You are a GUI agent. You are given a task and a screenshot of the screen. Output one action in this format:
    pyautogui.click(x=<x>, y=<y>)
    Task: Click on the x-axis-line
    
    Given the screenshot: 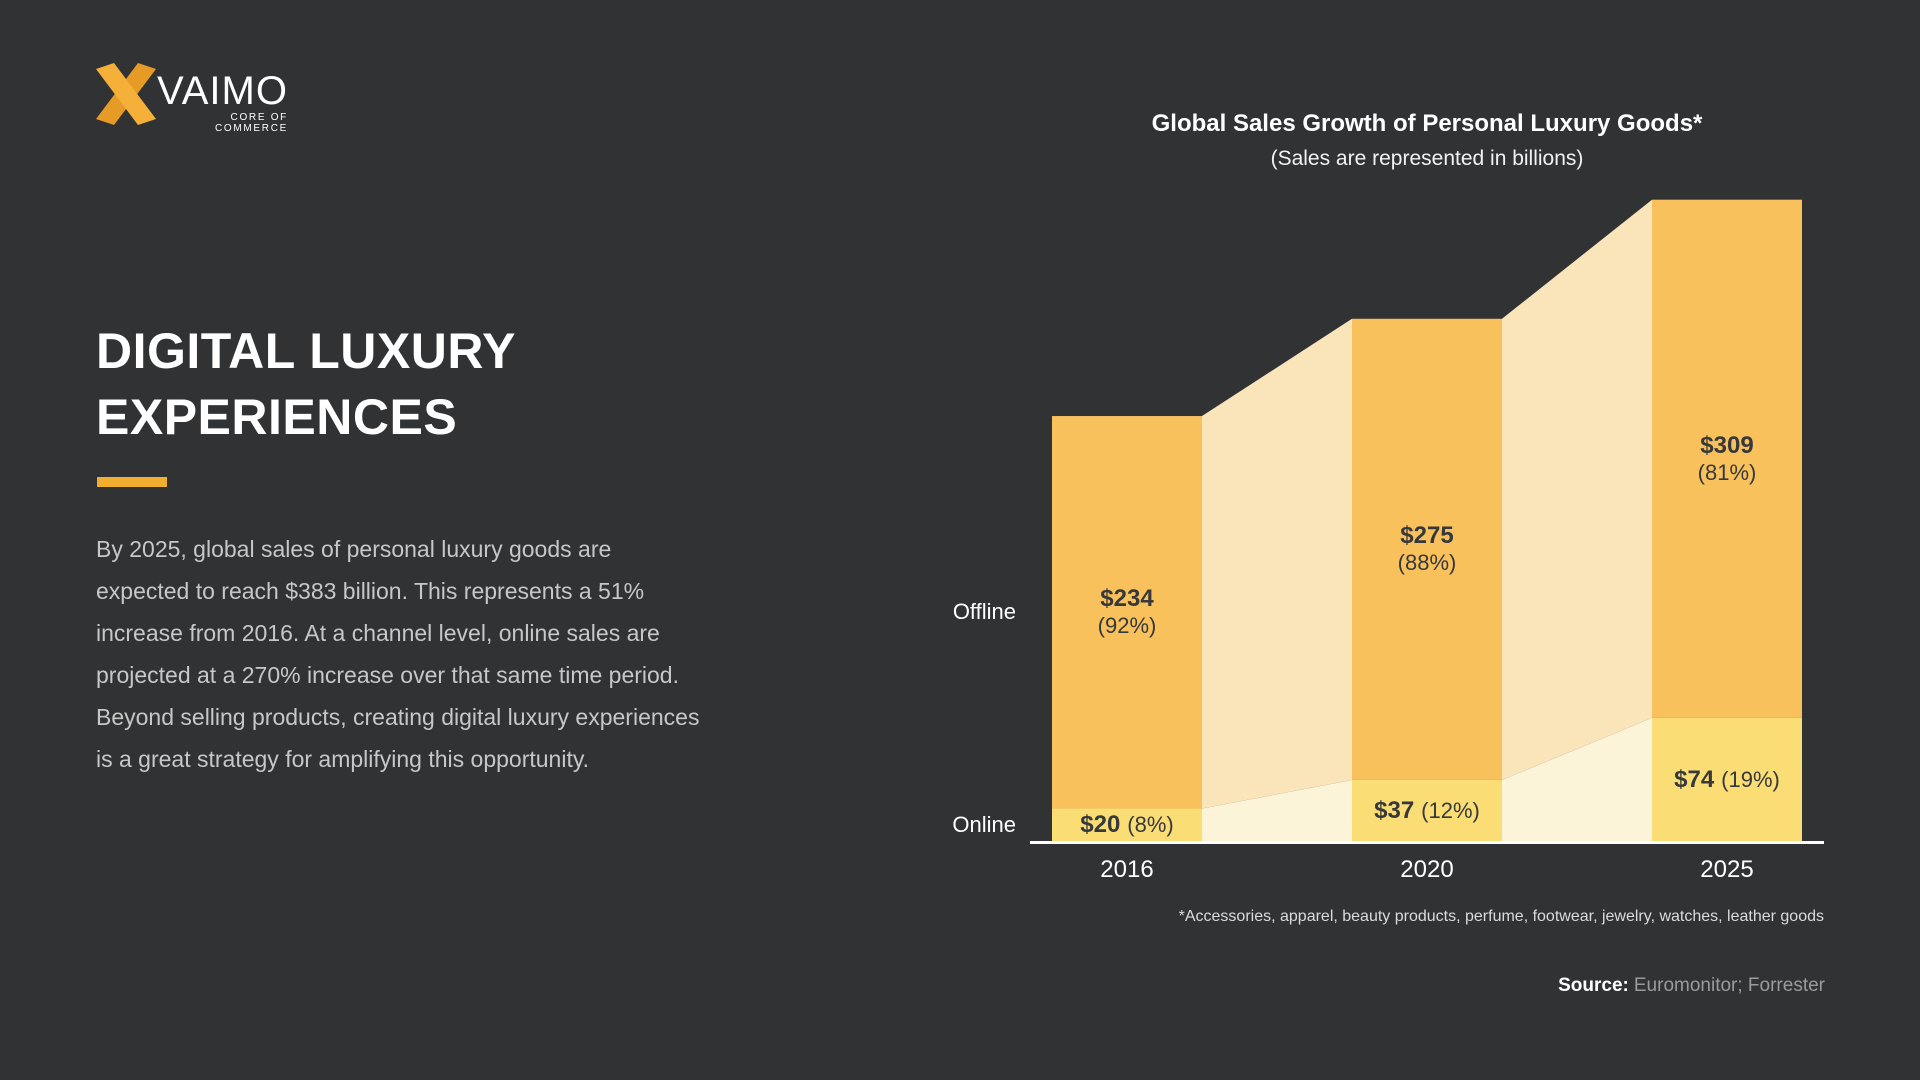 What is the action you would take?
    pyautogui.click(x=1427, y=842)
    